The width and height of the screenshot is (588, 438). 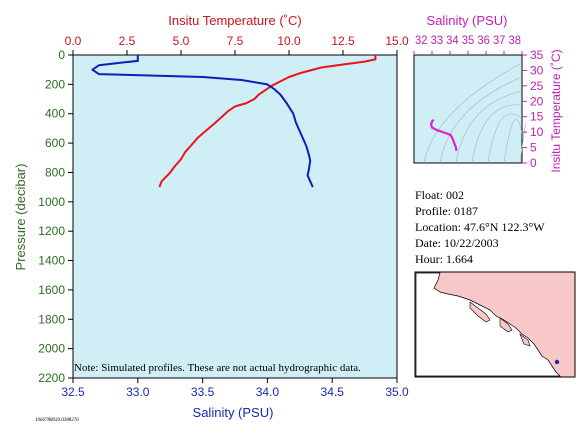 I want to click on pressure-tick-label: 1000, so click(x=51, y=202).